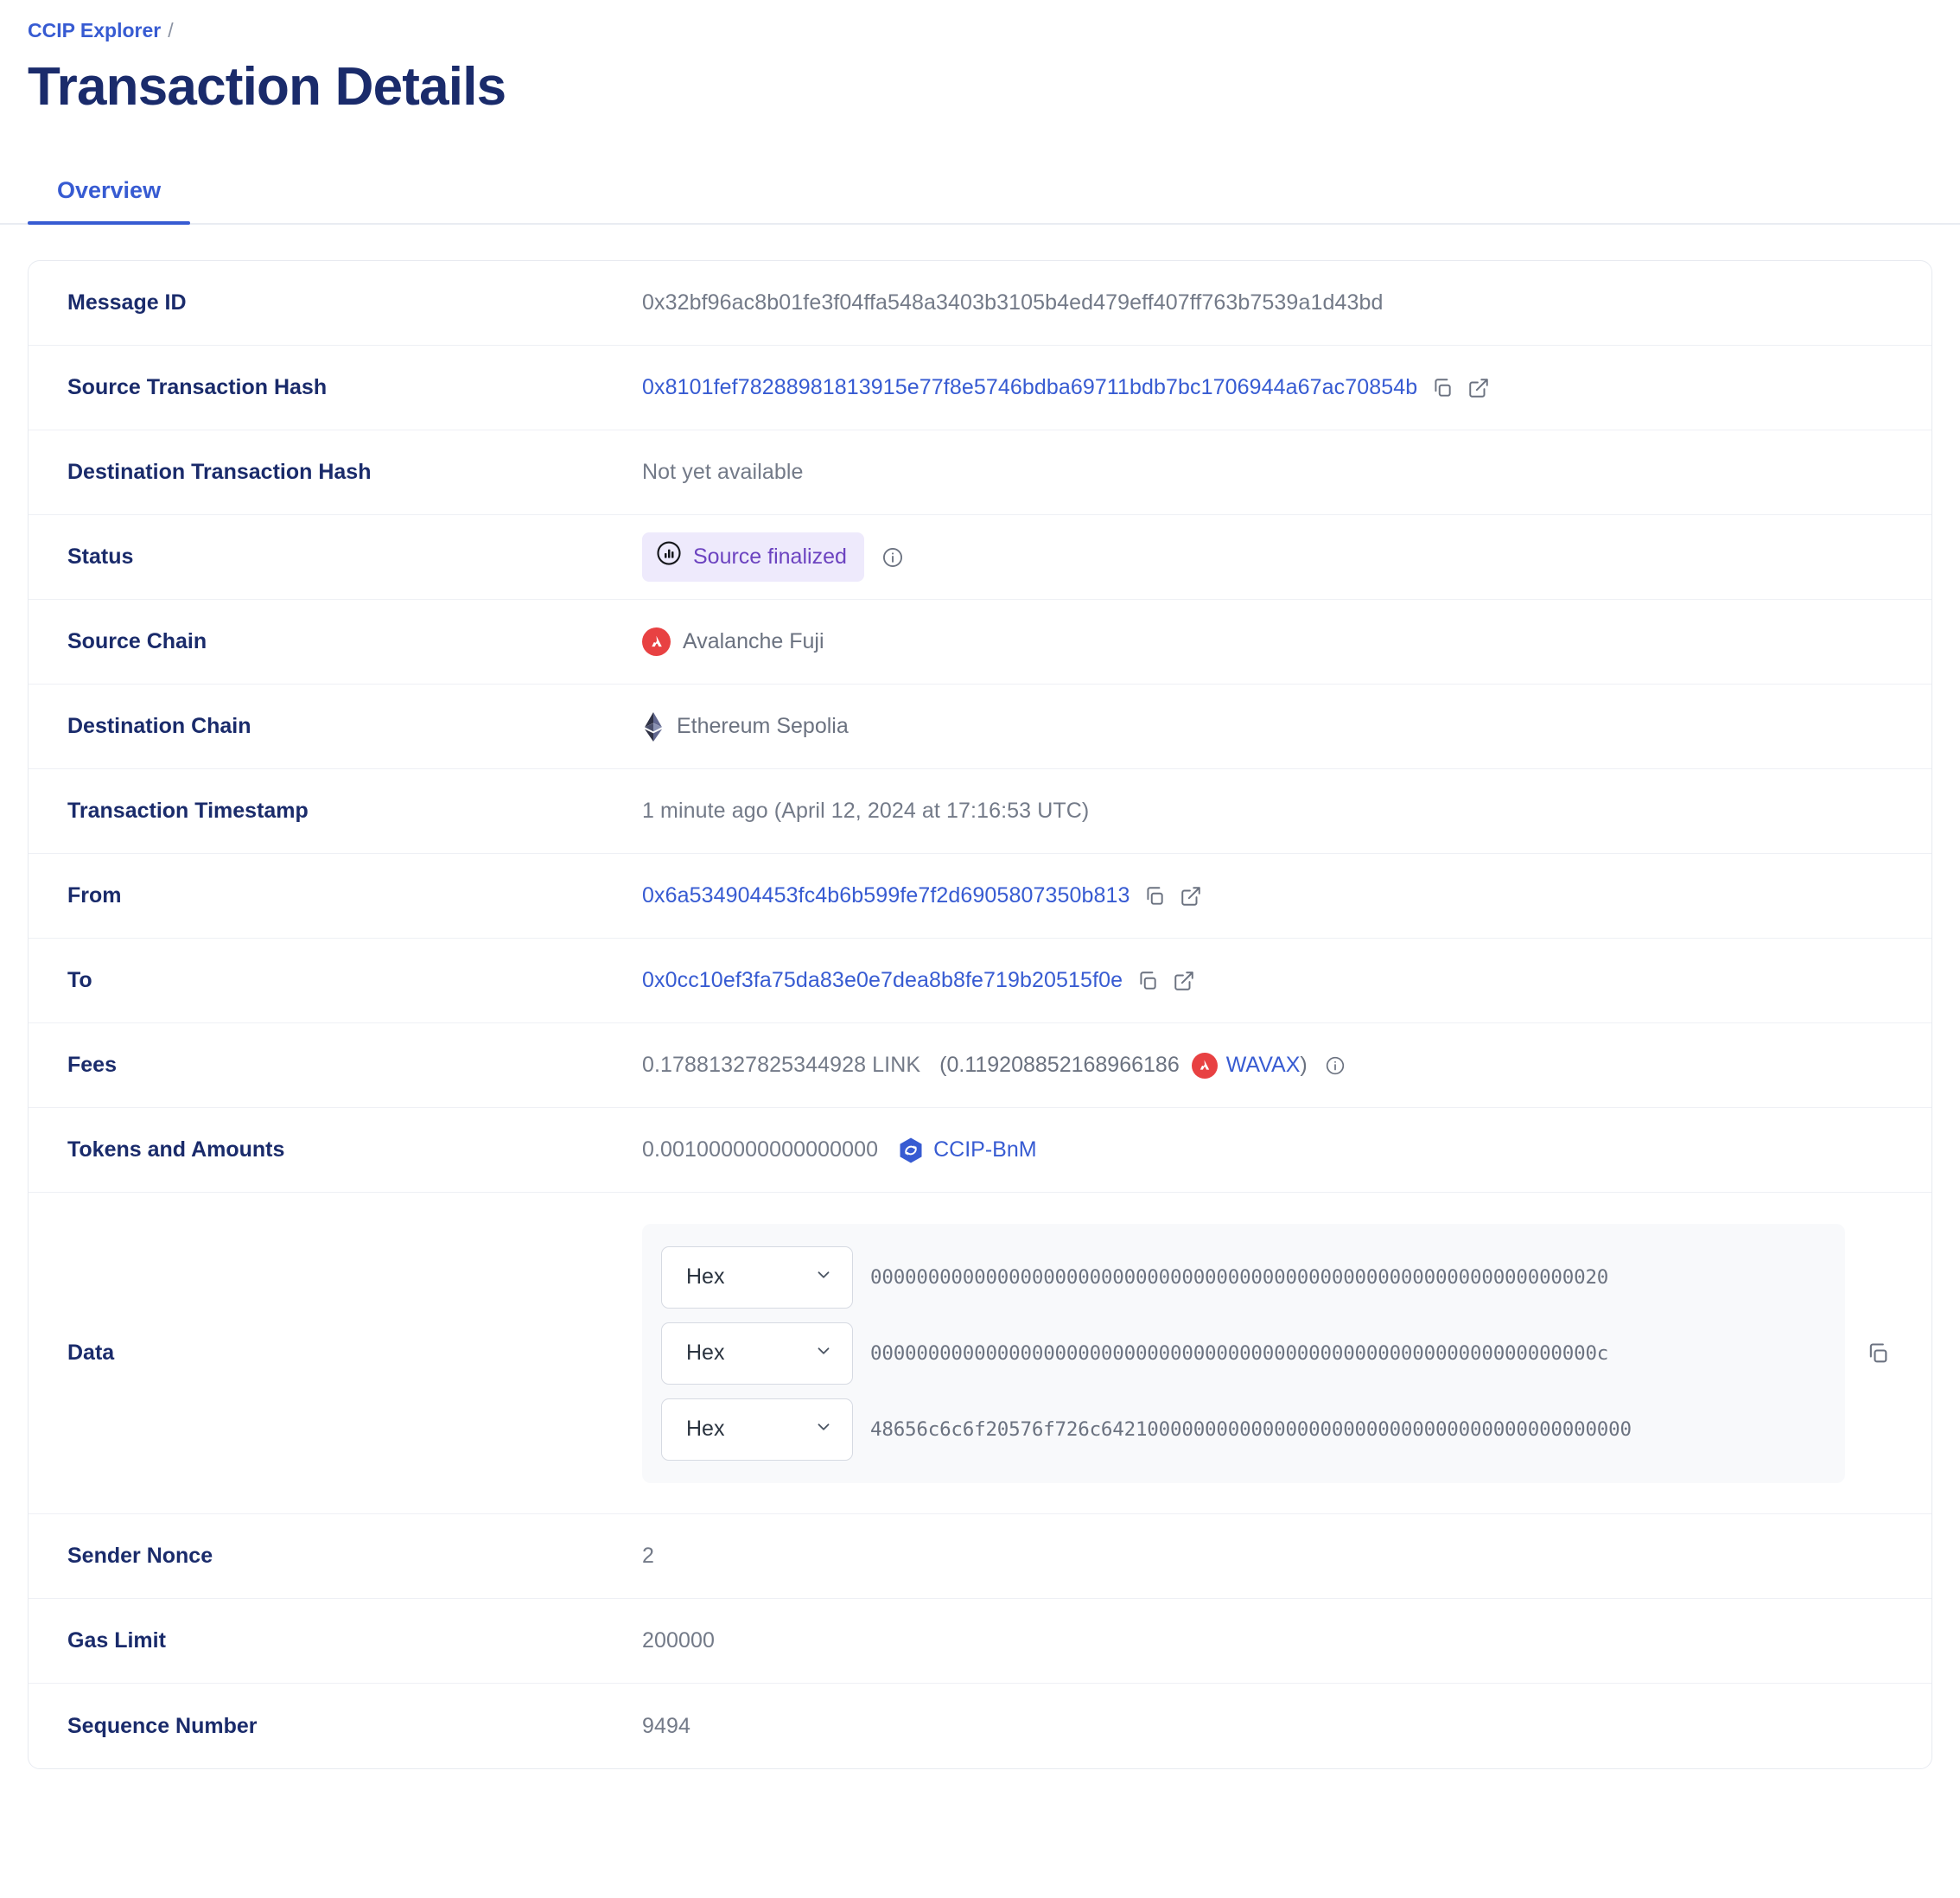 This screenshot has height=1898, width=1960. What do you see at coordinates (770, 557) in the screenshot?
I see `status-badge-label: Source finalized` at bounding box center [770, 557].